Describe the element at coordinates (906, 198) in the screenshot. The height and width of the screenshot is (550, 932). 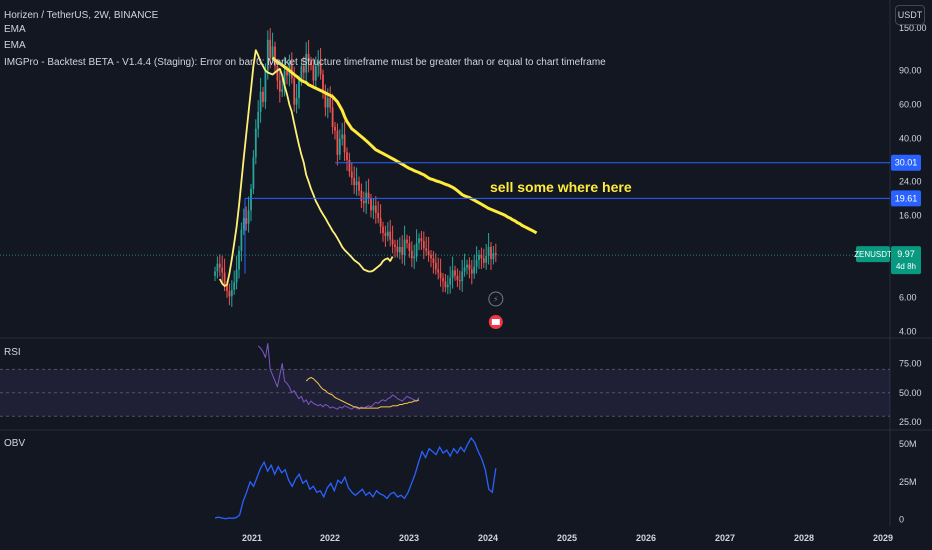
I see `level-lower-badge` at that location.